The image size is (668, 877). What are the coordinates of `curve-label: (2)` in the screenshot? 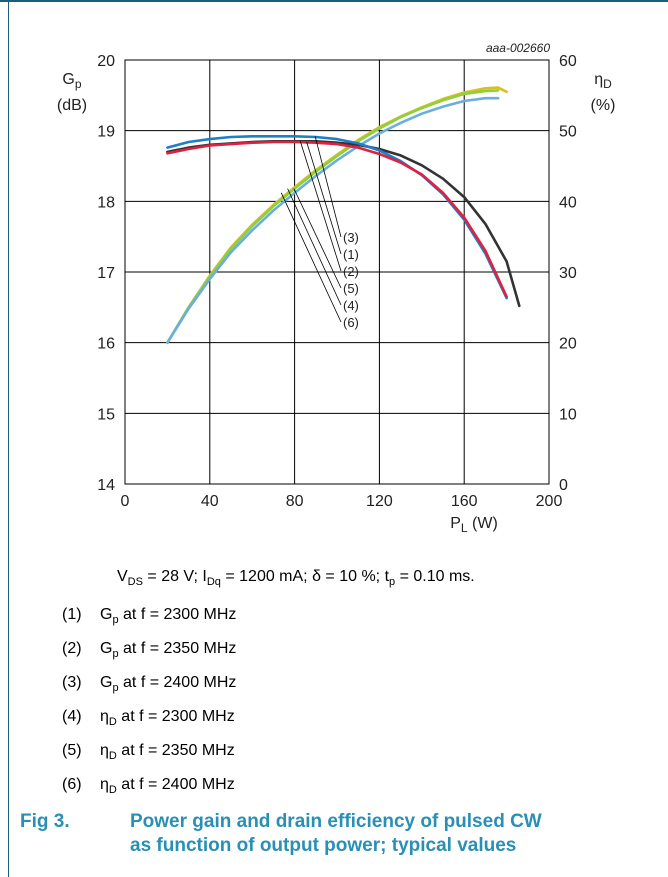 It's located at (351, 271).